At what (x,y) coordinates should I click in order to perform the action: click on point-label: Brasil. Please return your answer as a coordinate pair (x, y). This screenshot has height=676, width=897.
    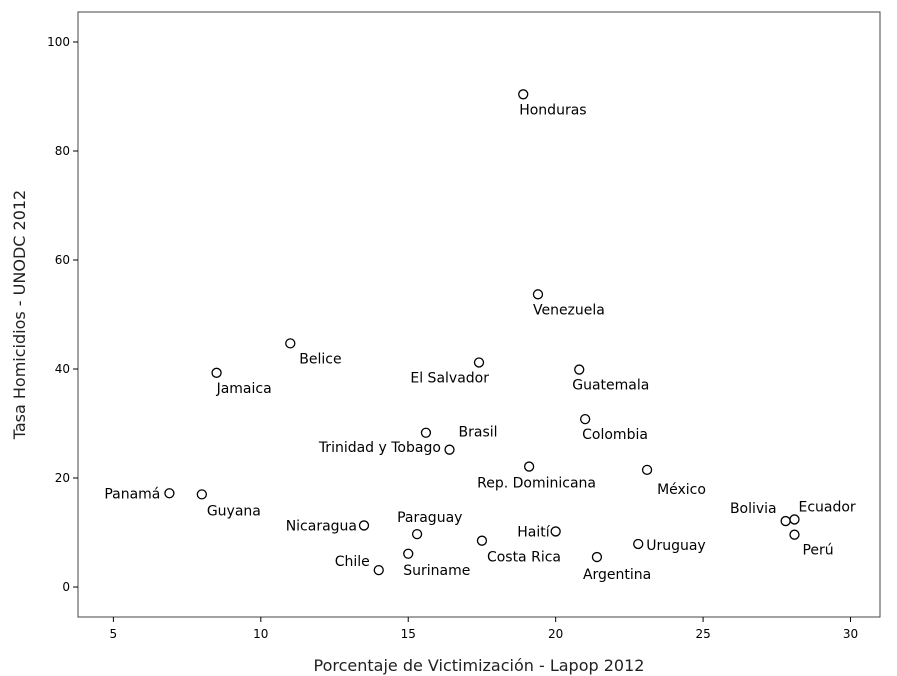
    Looking at the image, I should click on (478, 433).